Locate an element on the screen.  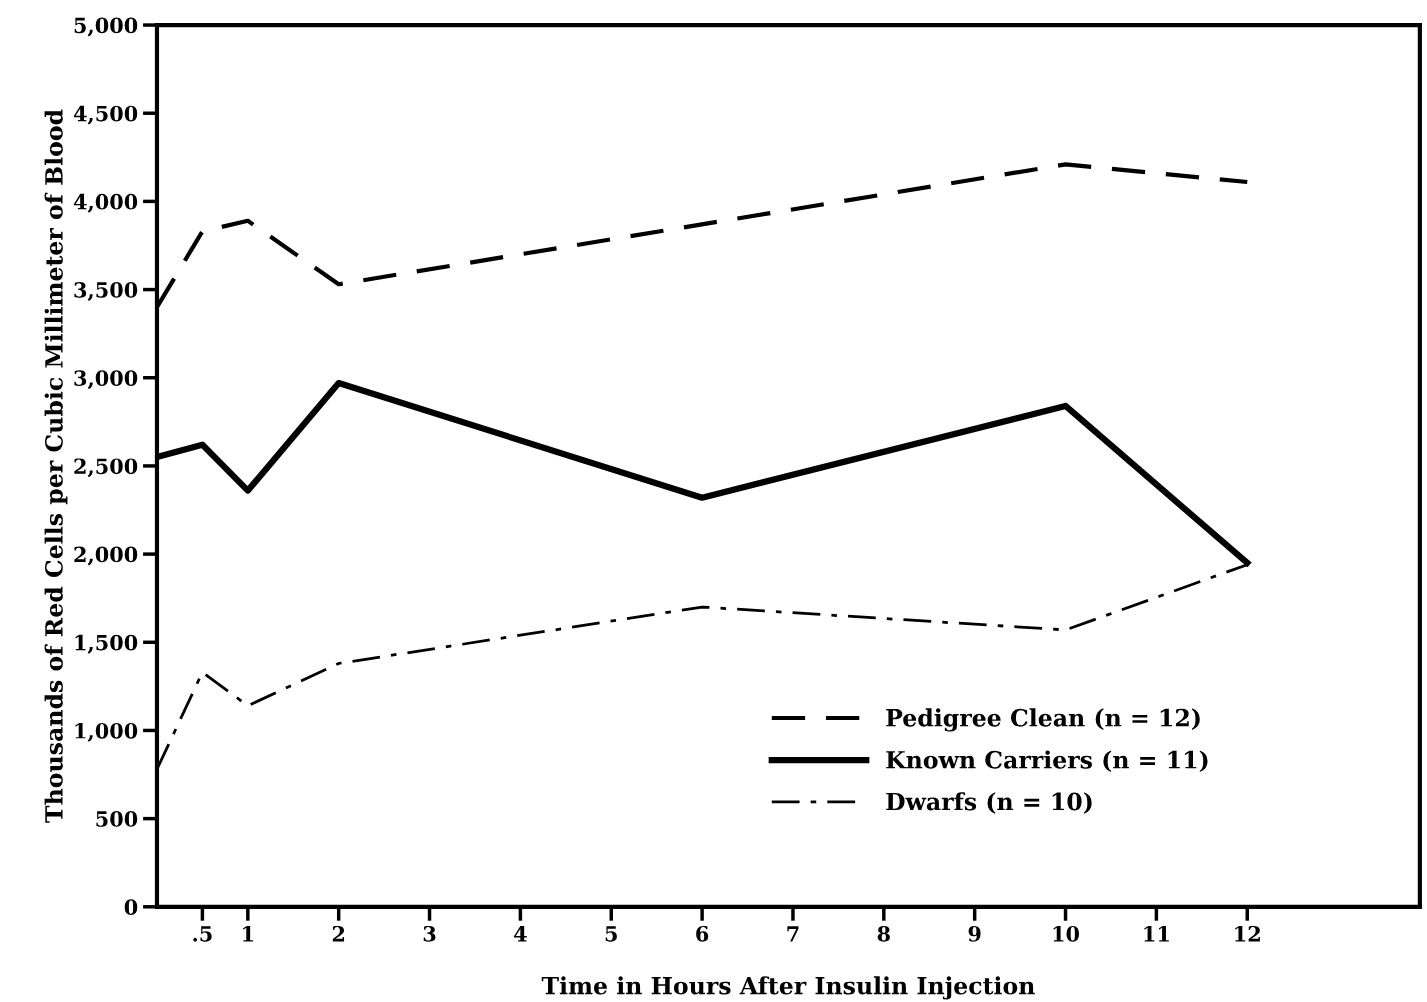
y-tick-label: 4,500 is located at coordinates (105, 115).